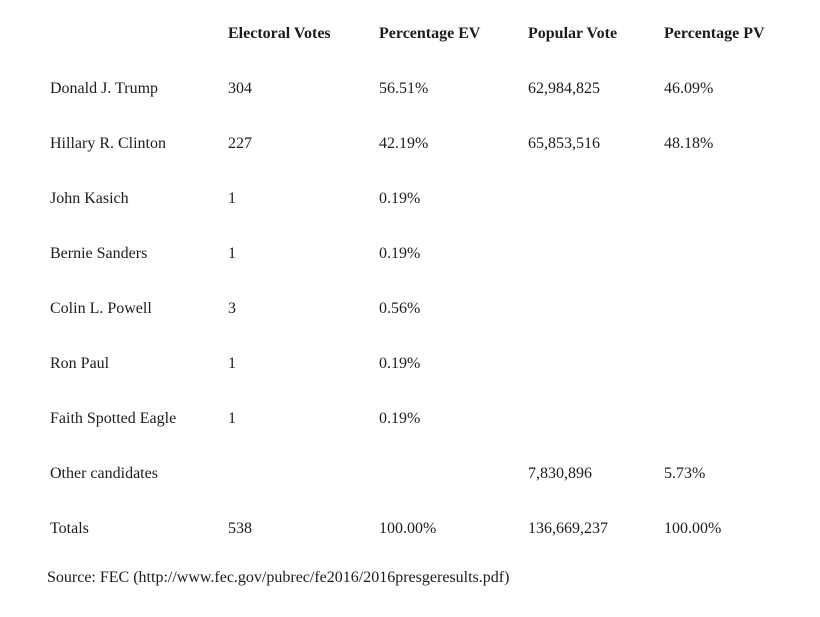  Describe the element at coordinates (435, 308) in the screenshot. I see `table-row: Colin L. Powell 3 0.56%` at that location.